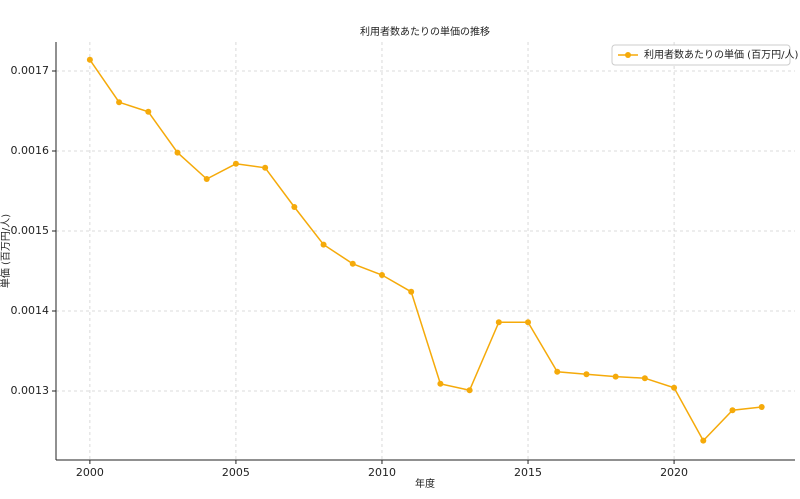 This screenshot has height=499, width=800. Describe the element at coordinates (382, 472) in the screenshot. I see `x-tick-label: 2010` at that location.